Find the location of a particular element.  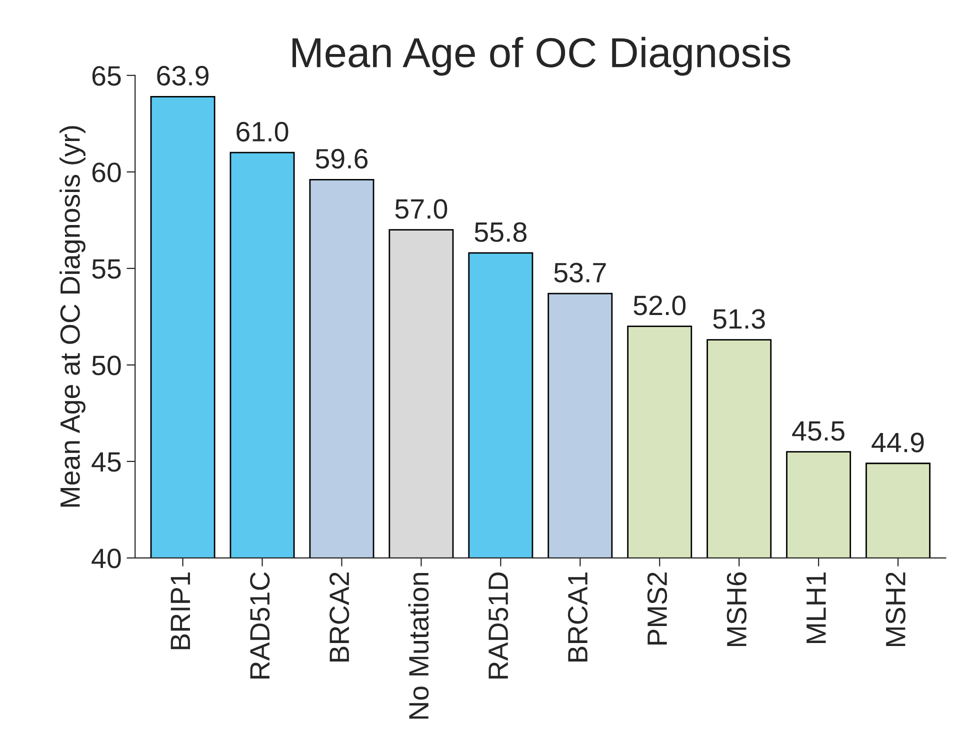

x-tick-label: MSH6 is located at coordinates (736, 609).